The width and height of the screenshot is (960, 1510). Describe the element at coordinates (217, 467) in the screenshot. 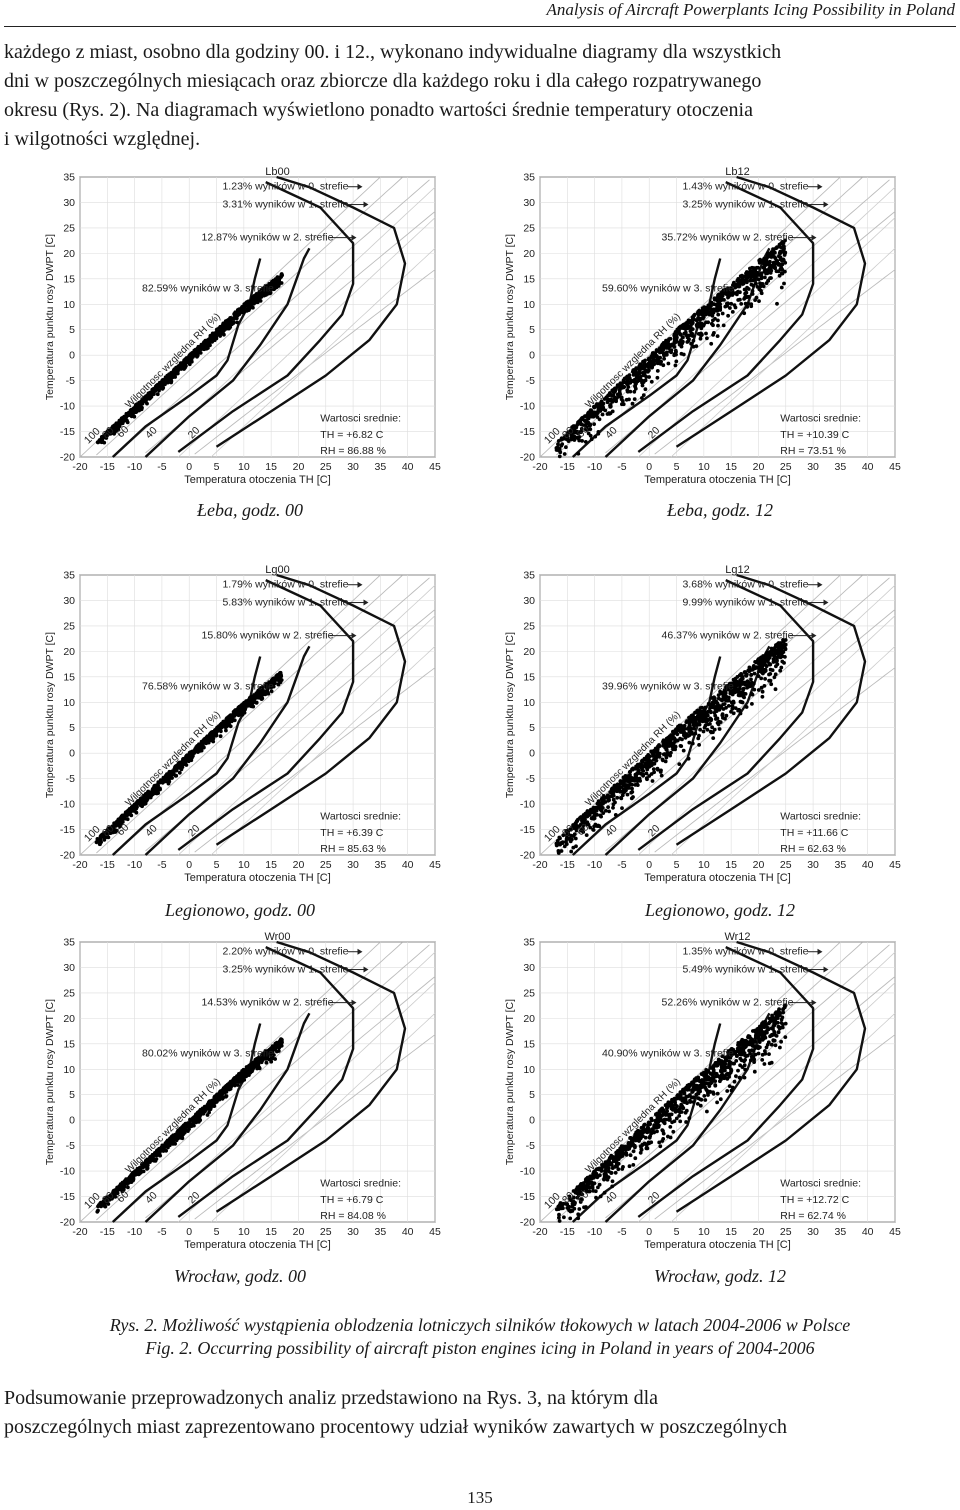

I see `x-tick-label: 5` at that location.